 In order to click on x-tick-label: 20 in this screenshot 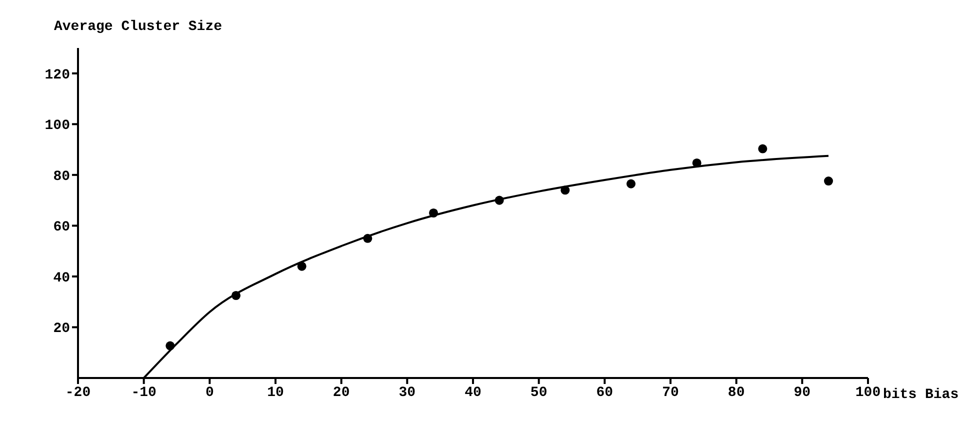, I will do `click(341, 392)`.